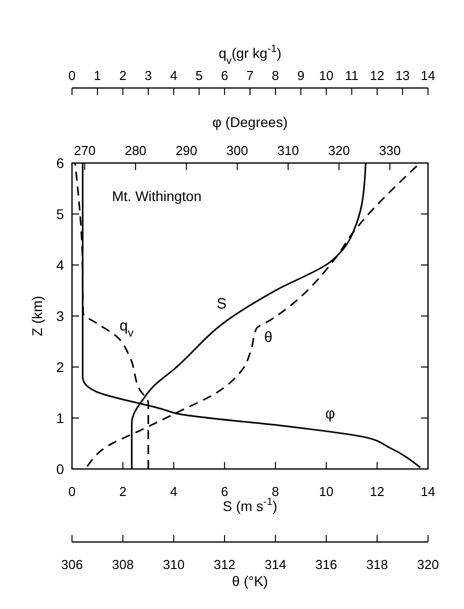  Describe the element at coordinates (268, 337) in the screenshot. I see `series-label: θ` at that location.